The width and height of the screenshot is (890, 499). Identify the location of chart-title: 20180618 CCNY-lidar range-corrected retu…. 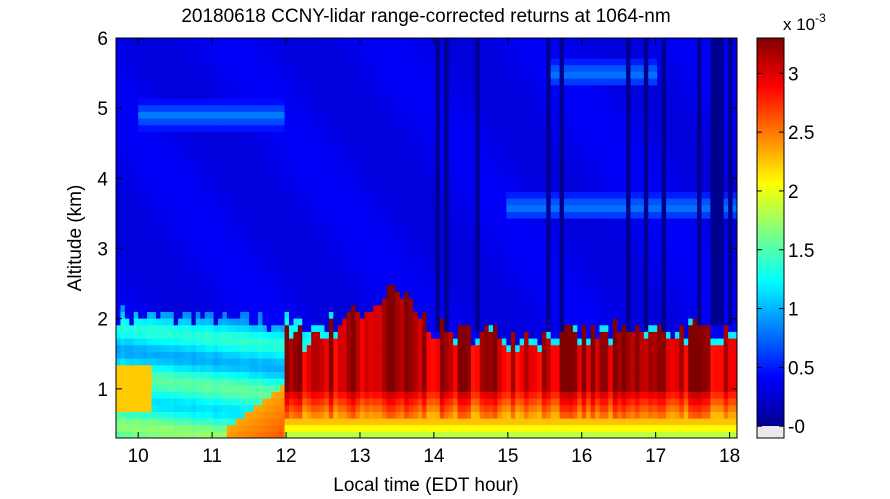
(425, 16).